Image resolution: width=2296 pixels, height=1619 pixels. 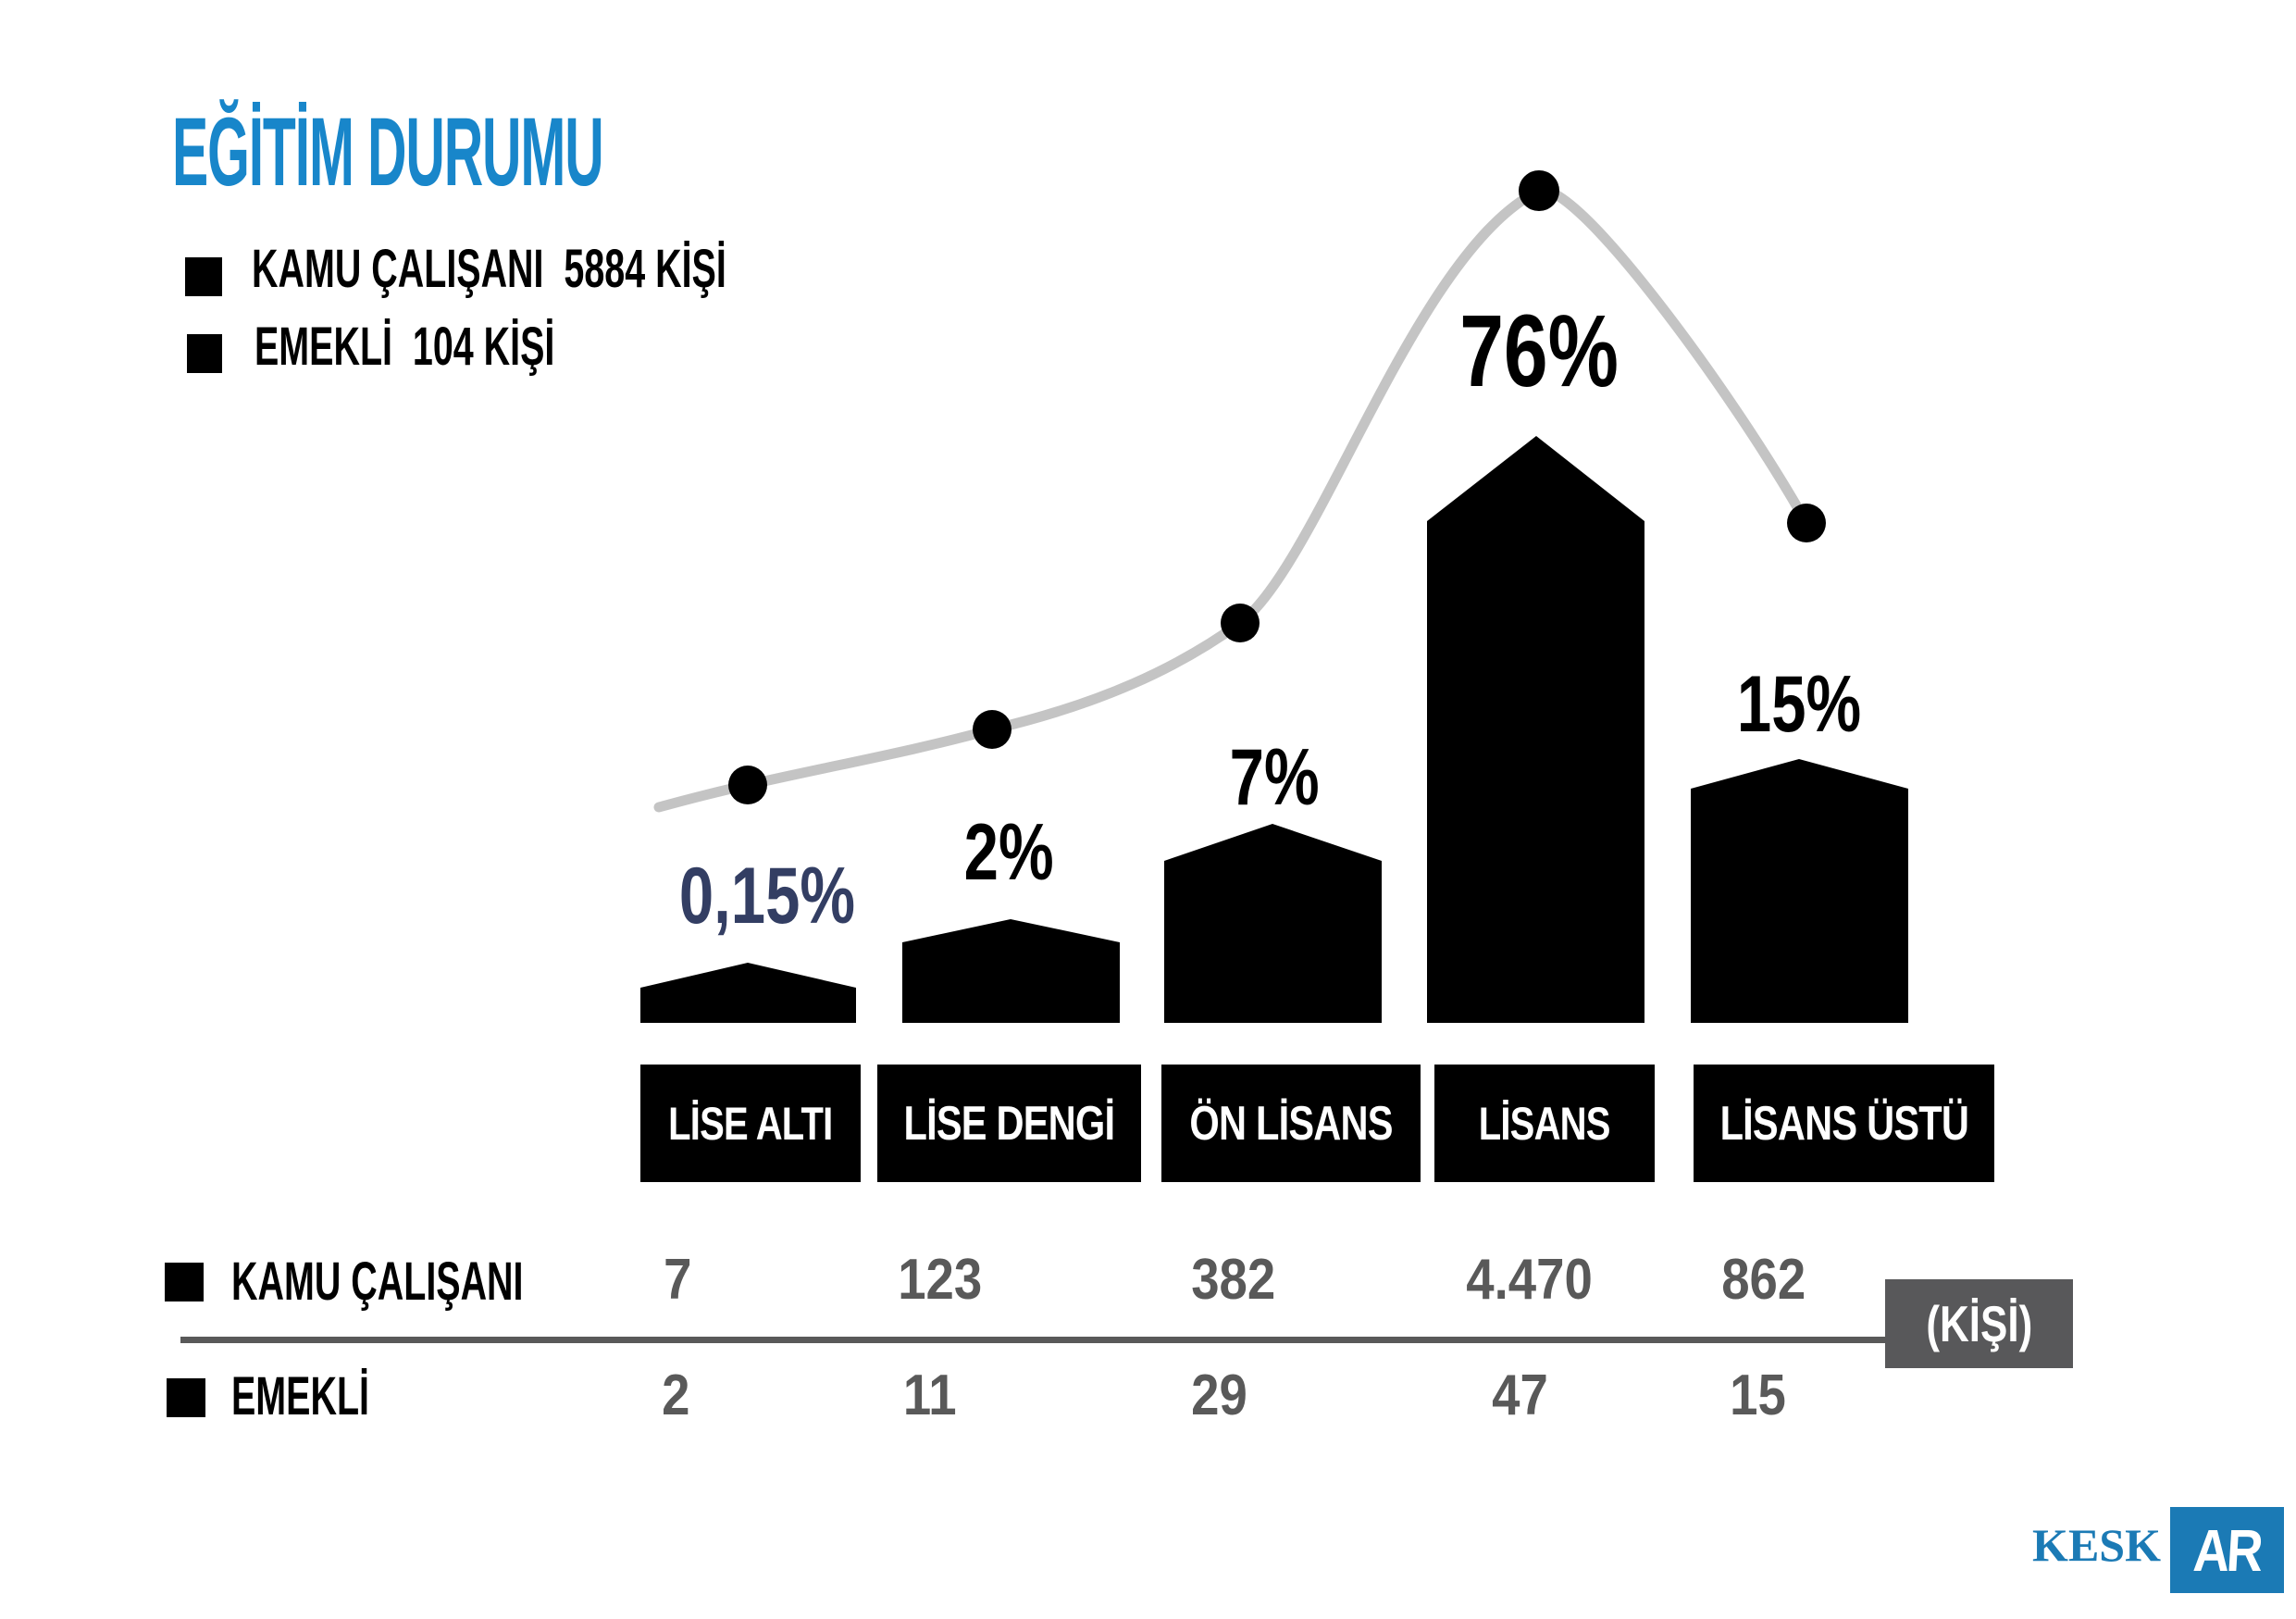 I want to click on percent-label-on-lisans: 7%, so click(x=1275, y=778).